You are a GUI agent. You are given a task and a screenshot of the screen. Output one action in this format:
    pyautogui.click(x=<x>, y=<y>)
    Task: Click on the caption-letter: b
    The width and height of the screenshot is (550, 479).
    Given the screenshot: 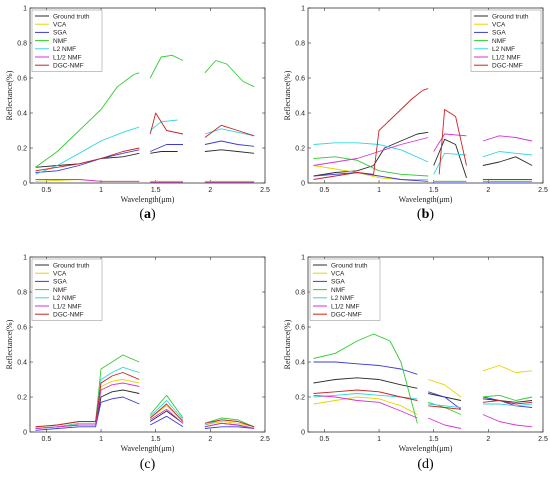 What is the action you would take?
    pyautogui.click(x=426, y=214)
    